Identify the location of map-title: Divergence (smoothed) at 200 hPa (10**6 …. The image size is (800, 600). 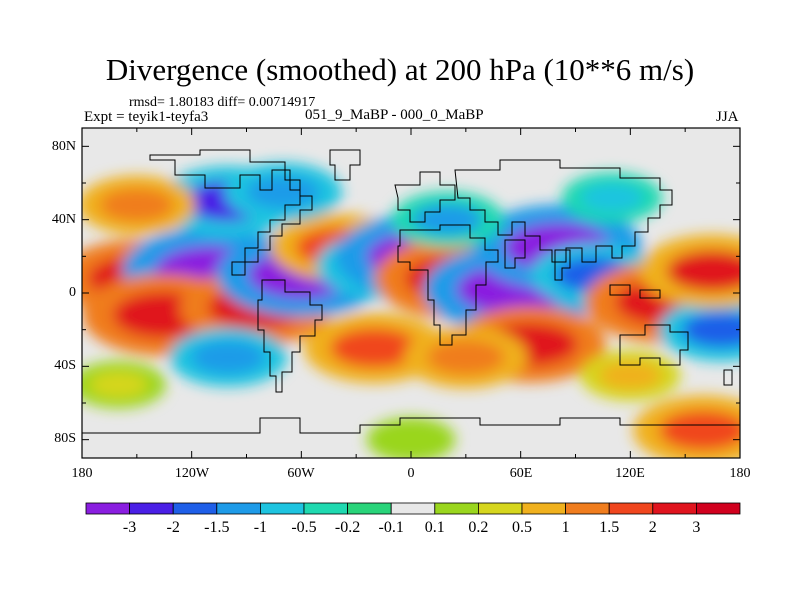
(400, 69).